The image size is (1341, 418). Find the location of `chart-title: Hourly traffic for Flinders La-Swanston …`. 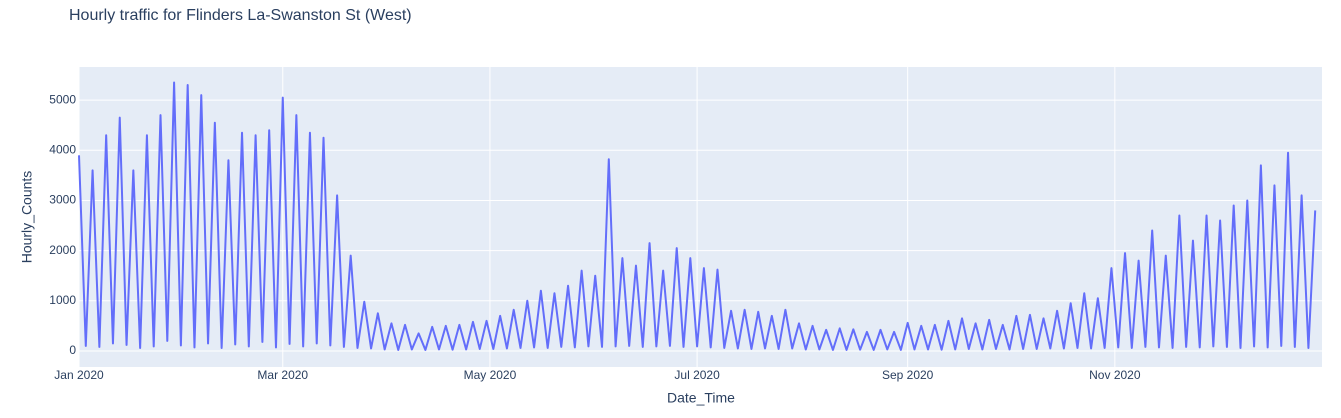

chart-title: Hourly traffic for Flinders La-Swanston … is located at coordinates (240, 15).